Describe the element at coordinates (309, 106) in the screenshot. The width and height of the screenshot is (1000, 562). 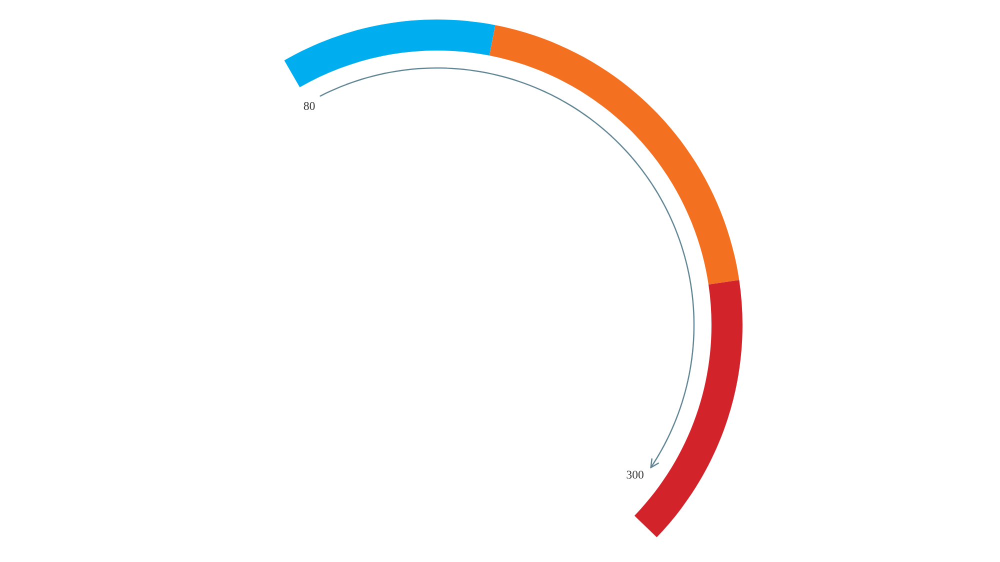
I see `text: 80` at that location.